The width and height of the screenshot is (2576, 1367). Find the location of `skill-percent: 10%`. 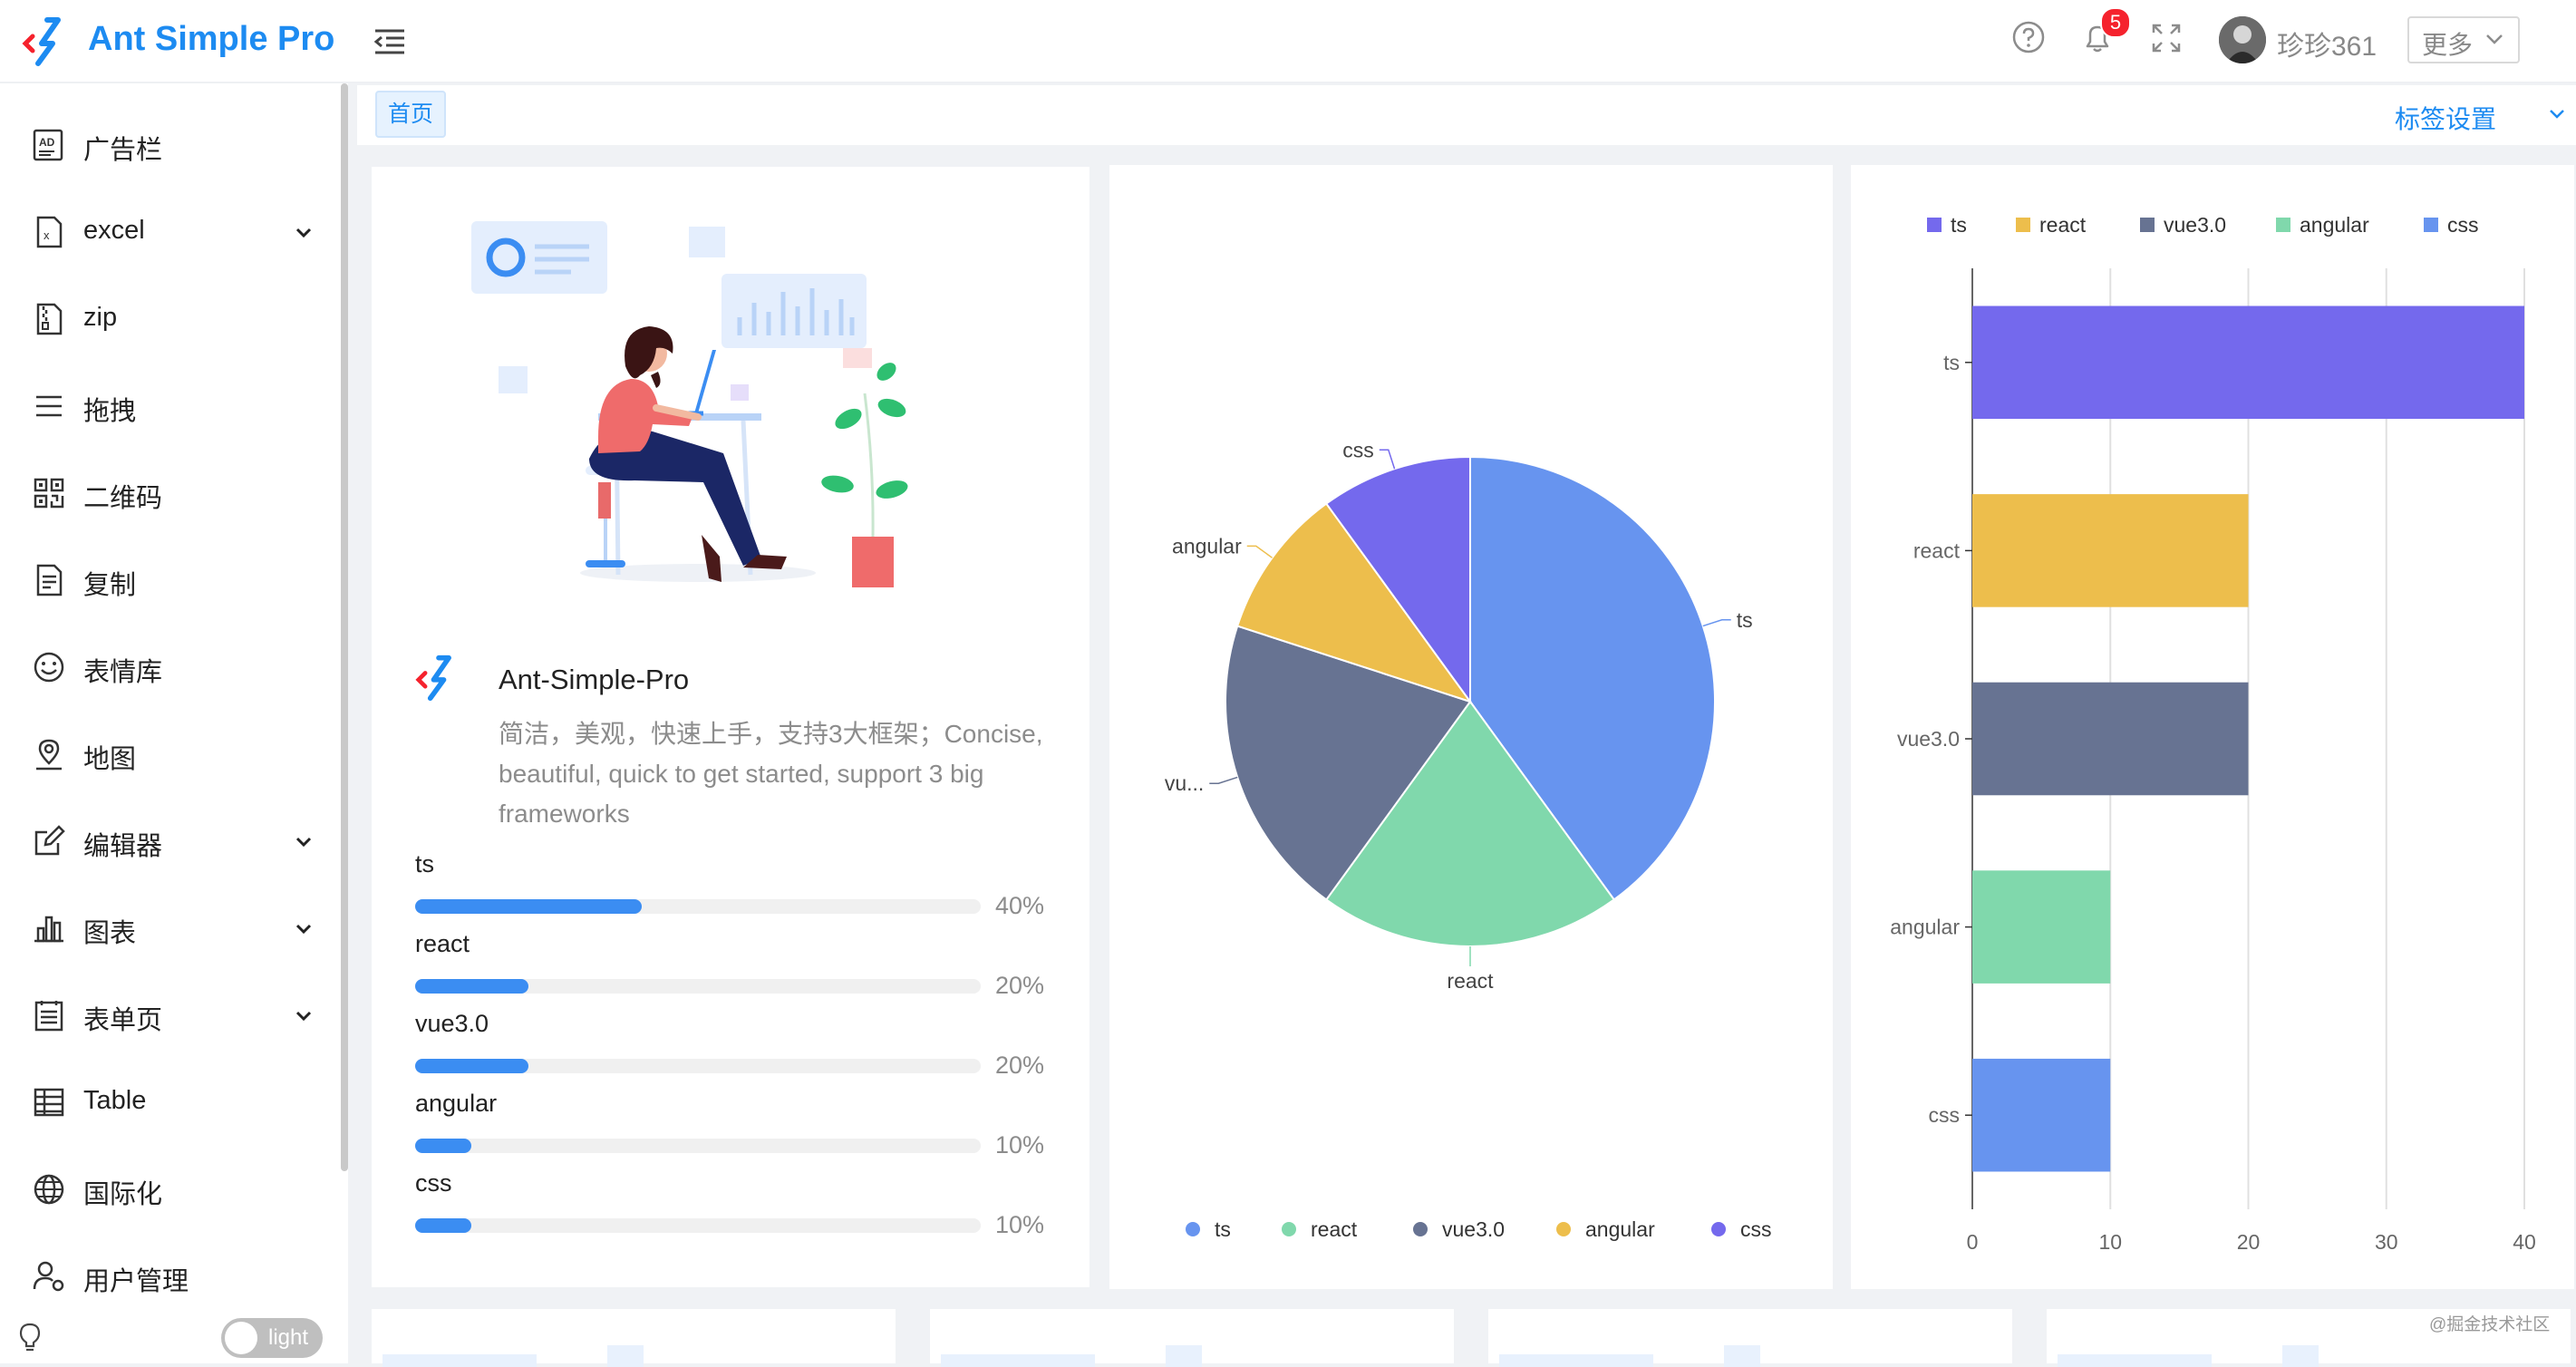

skill-percent: 10% is located at coordinates (1020, 1145).